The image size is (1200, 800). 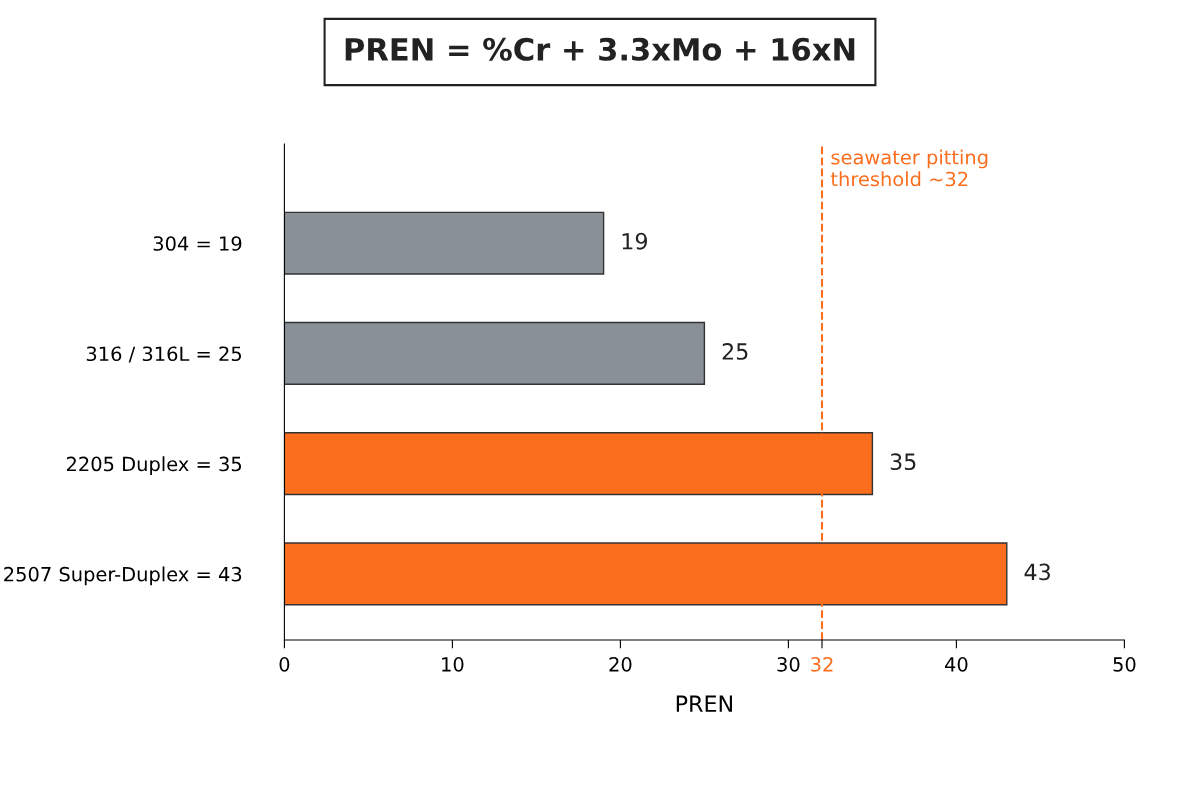 What do you see at coordinates (1124, 664) in the screenshot?
I see `x-tick-label: 50` at bounding box center [1124, 664].